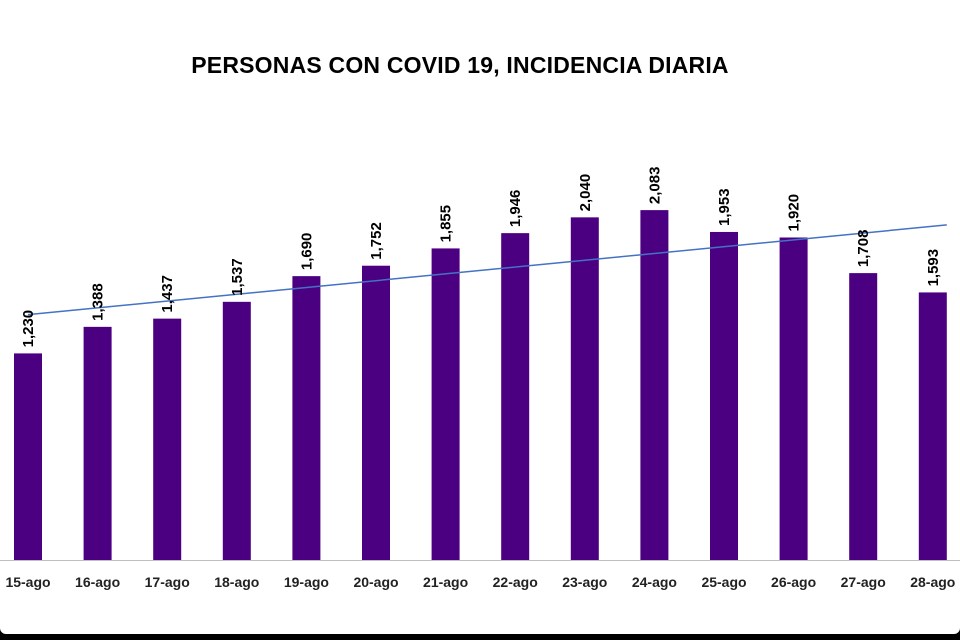 This screenshot has width=960, height=640. I want to click on x-tick-label-21-ago: 21-ago, so click(445, 582).